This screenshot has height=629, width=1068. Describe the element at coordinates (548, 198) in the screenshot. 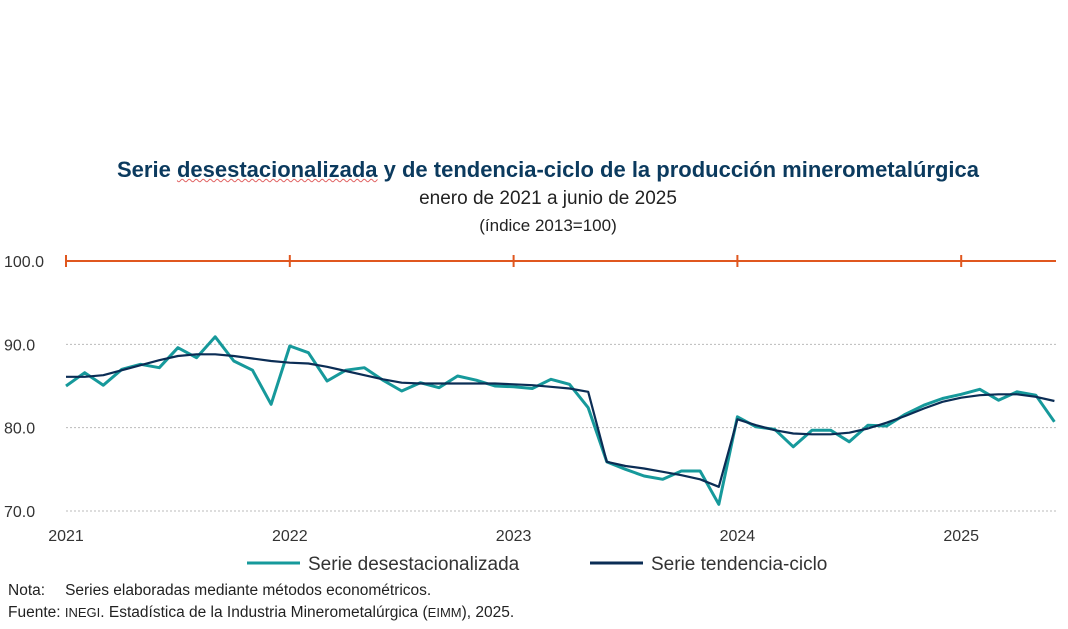

I see `chart-subtitle: enero de 2021 a junio de 2025` at that location.